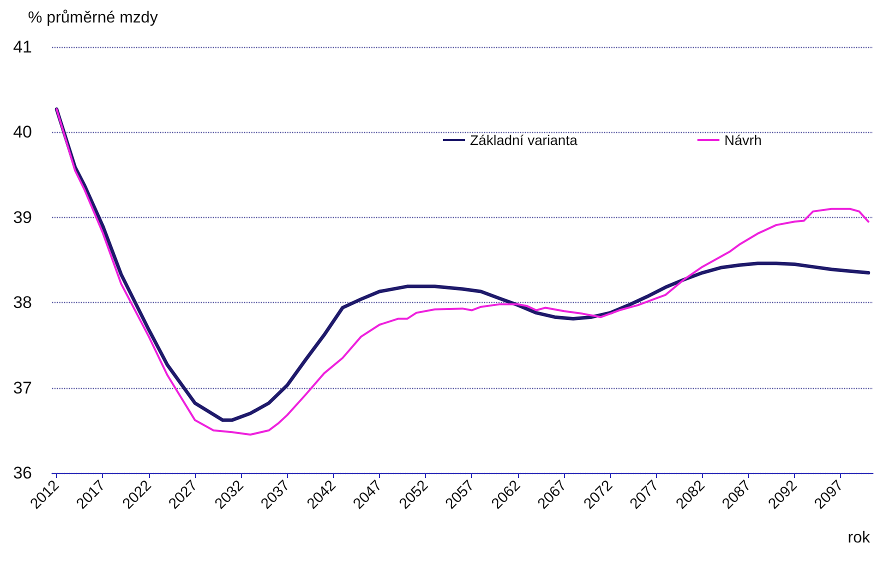  I want to click on legend-label: Základní varianta, so click(524, 140).